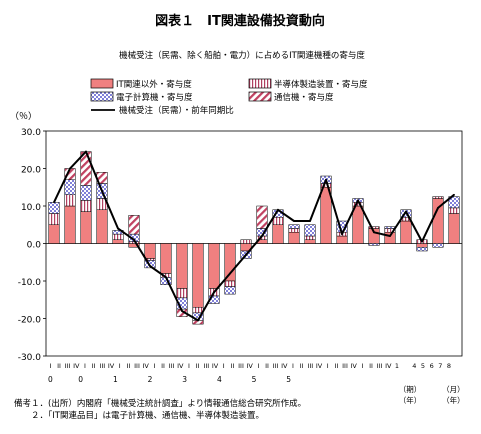  Describe the element at coordinates (321, 84) in the screenshot. I see `legend-label-semiconductor: 半導体製造装置・寄与度` at that location.